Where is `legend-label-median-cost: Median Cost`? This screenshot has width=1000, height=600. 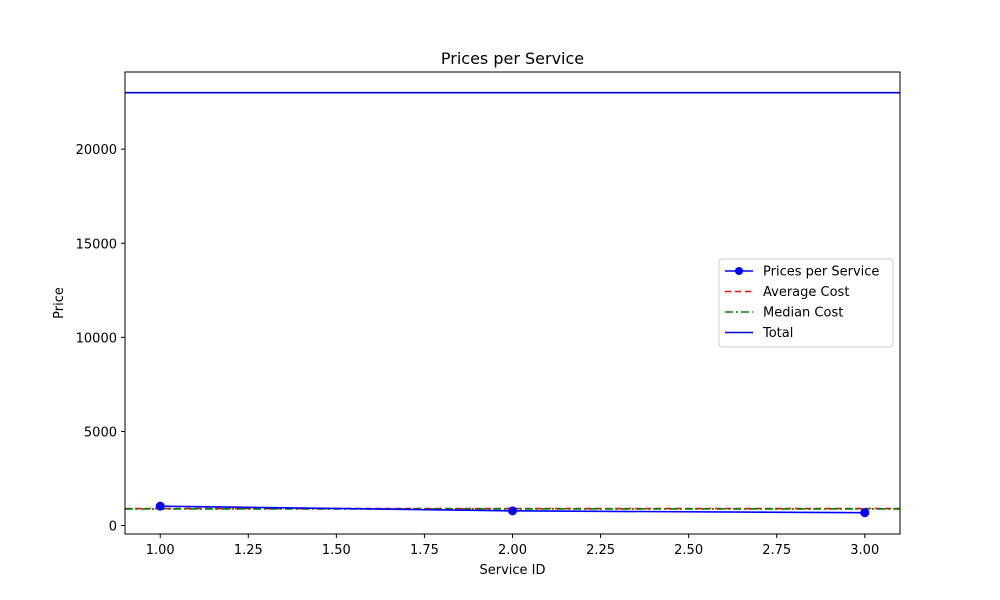 legend-label-median-cost: Median Cost is located at coordinates (803, 313).